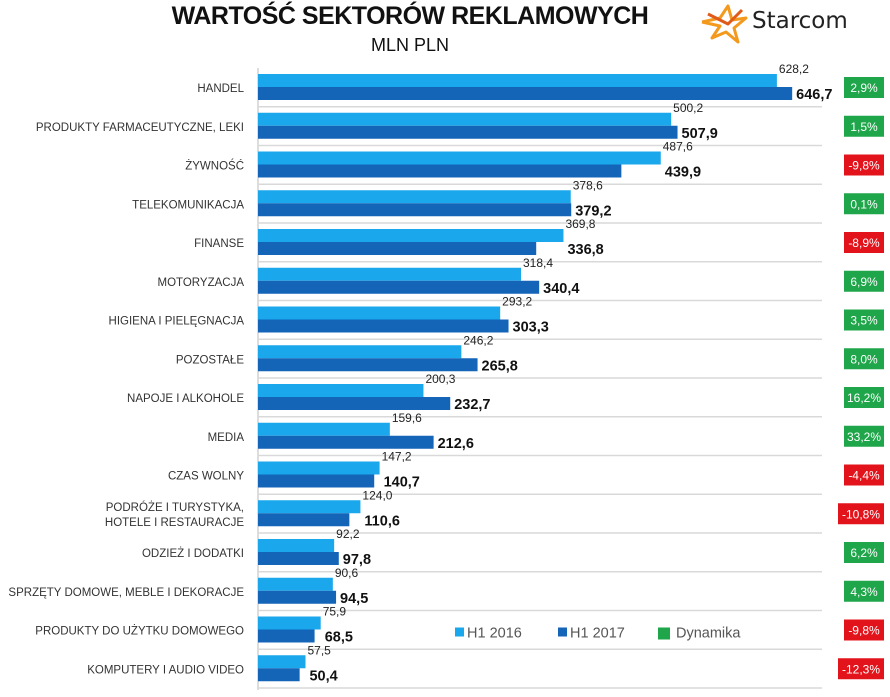 Image resolution: width=890 pixels, height=697 pixels. I want to click on dynamika-label: 1,5%, so click(864, 127).